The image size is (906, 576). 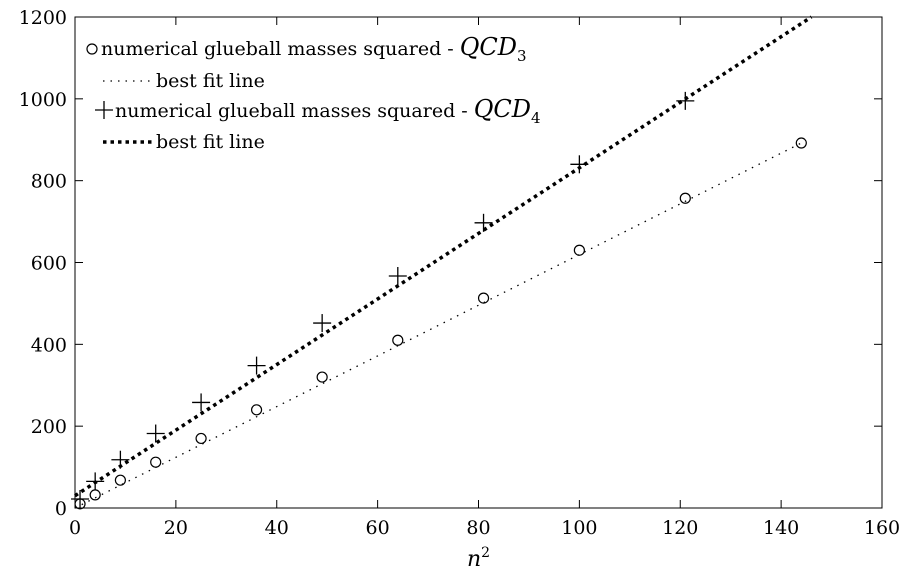 What do you see at coordinates (378, 528) in the screenshot?
I see `x-tick-label: 60` at bounding box center [378, 528].